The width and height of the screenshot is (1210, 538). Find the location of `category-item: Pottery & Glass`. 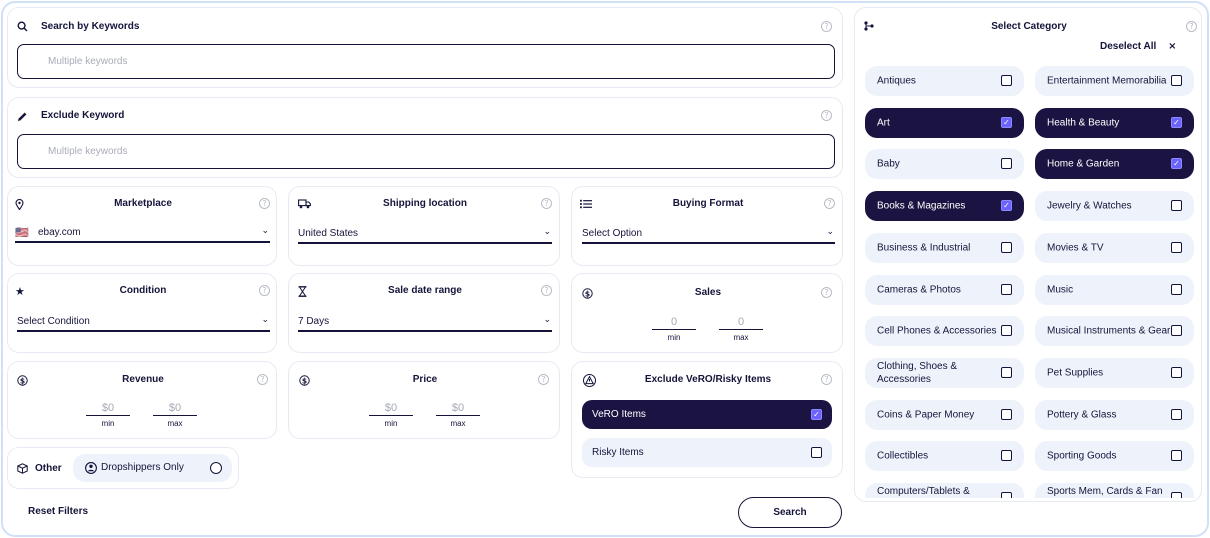

category-item: Pottery & Glass is located at coordinates (1114, 414).